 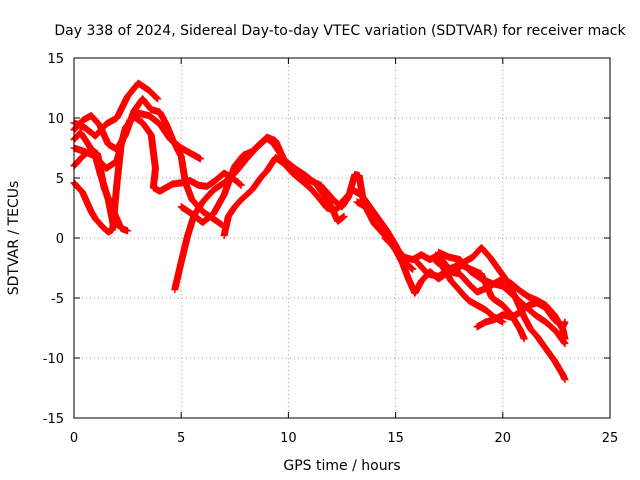 What do you see at coordinates (60, 179) in the screenshot?
I see `y-tick-label: 5` at bounding box center [60, 179].